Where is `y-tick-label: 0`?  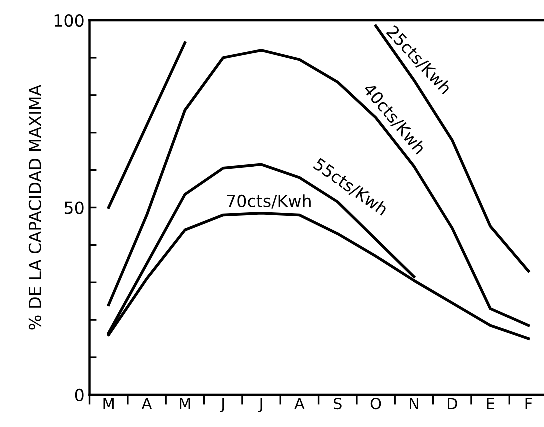
y-tick-label: 0 is located at coordinates (79, 395).